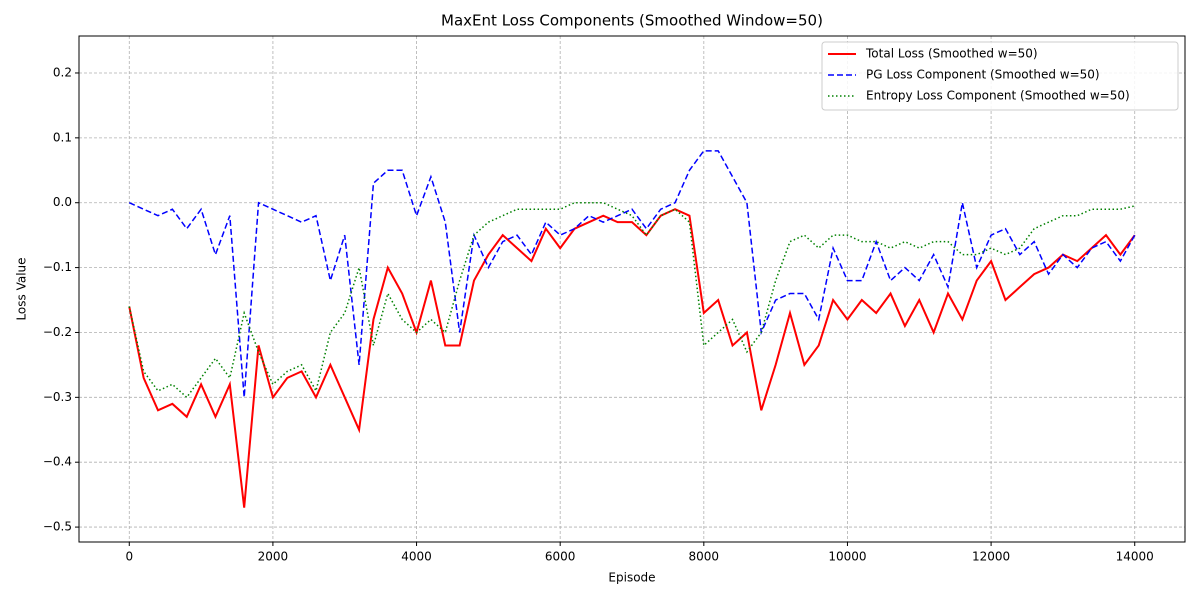 This screenshot has width=1200, height=600. Describe the element at coordinates (129, 557) in the screenshot. I see `x-tick-label: 0` at that location.